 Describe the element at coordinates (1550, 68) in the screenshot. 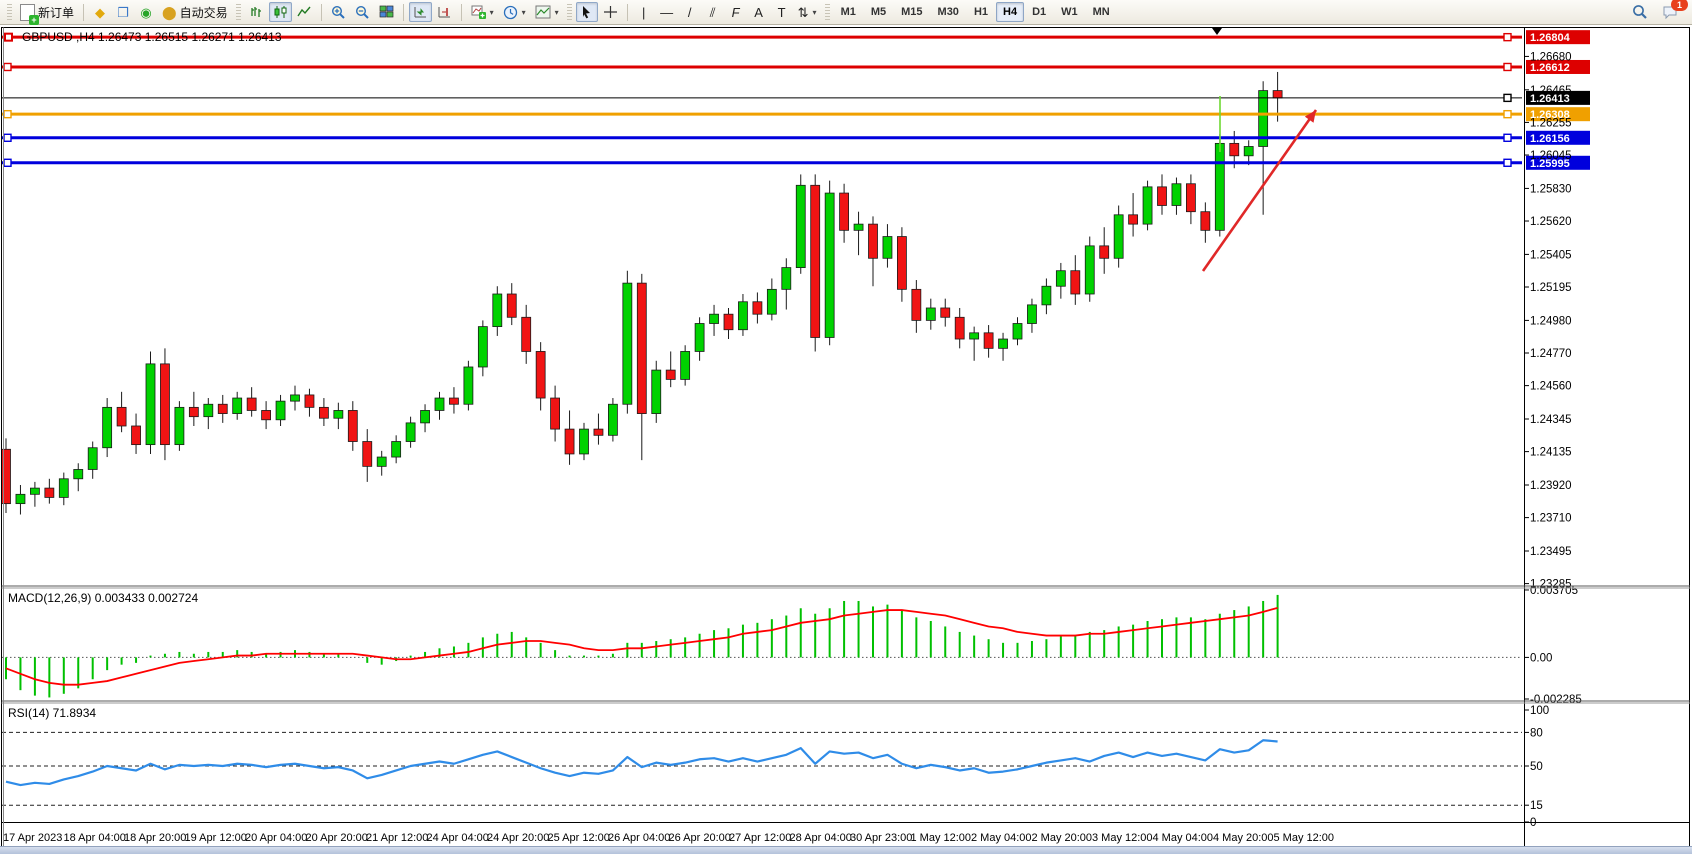

I see `price-tag-label: 1.26612` at that location.